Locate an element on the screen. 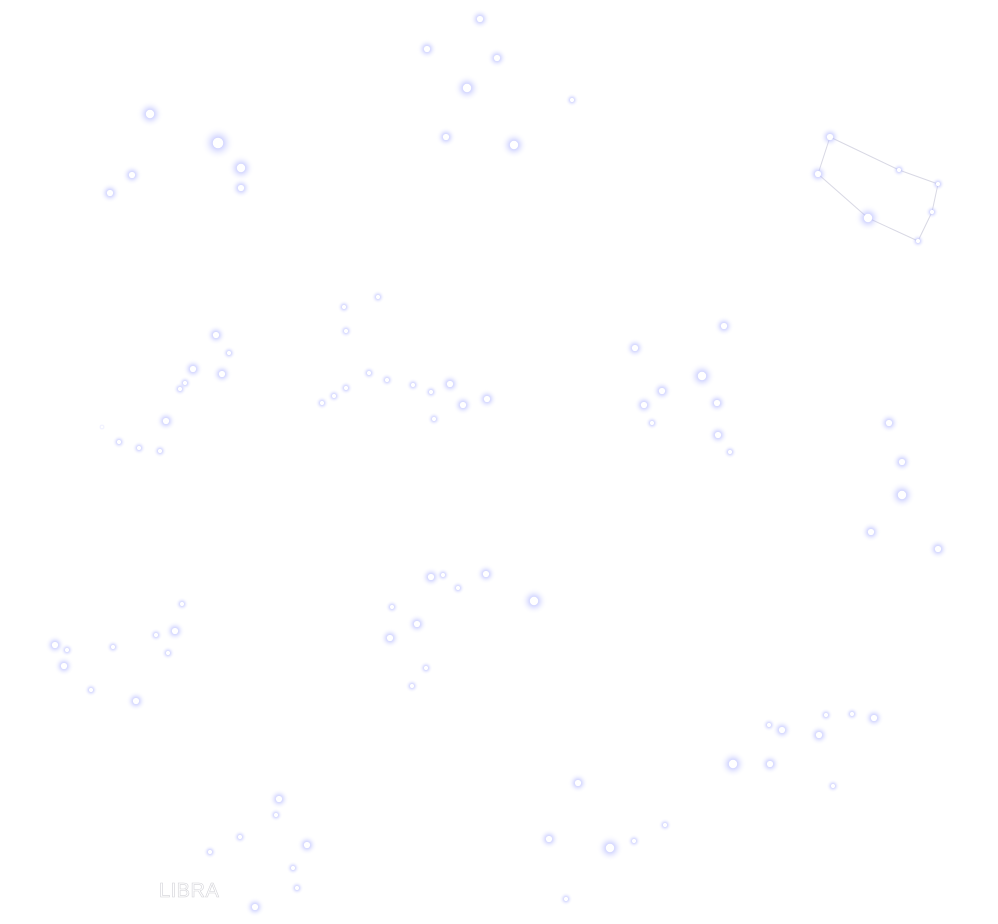 The height and width of the screenshot is (924, 998). constellation-label: LIBRA is located at coordinates (189, 891).